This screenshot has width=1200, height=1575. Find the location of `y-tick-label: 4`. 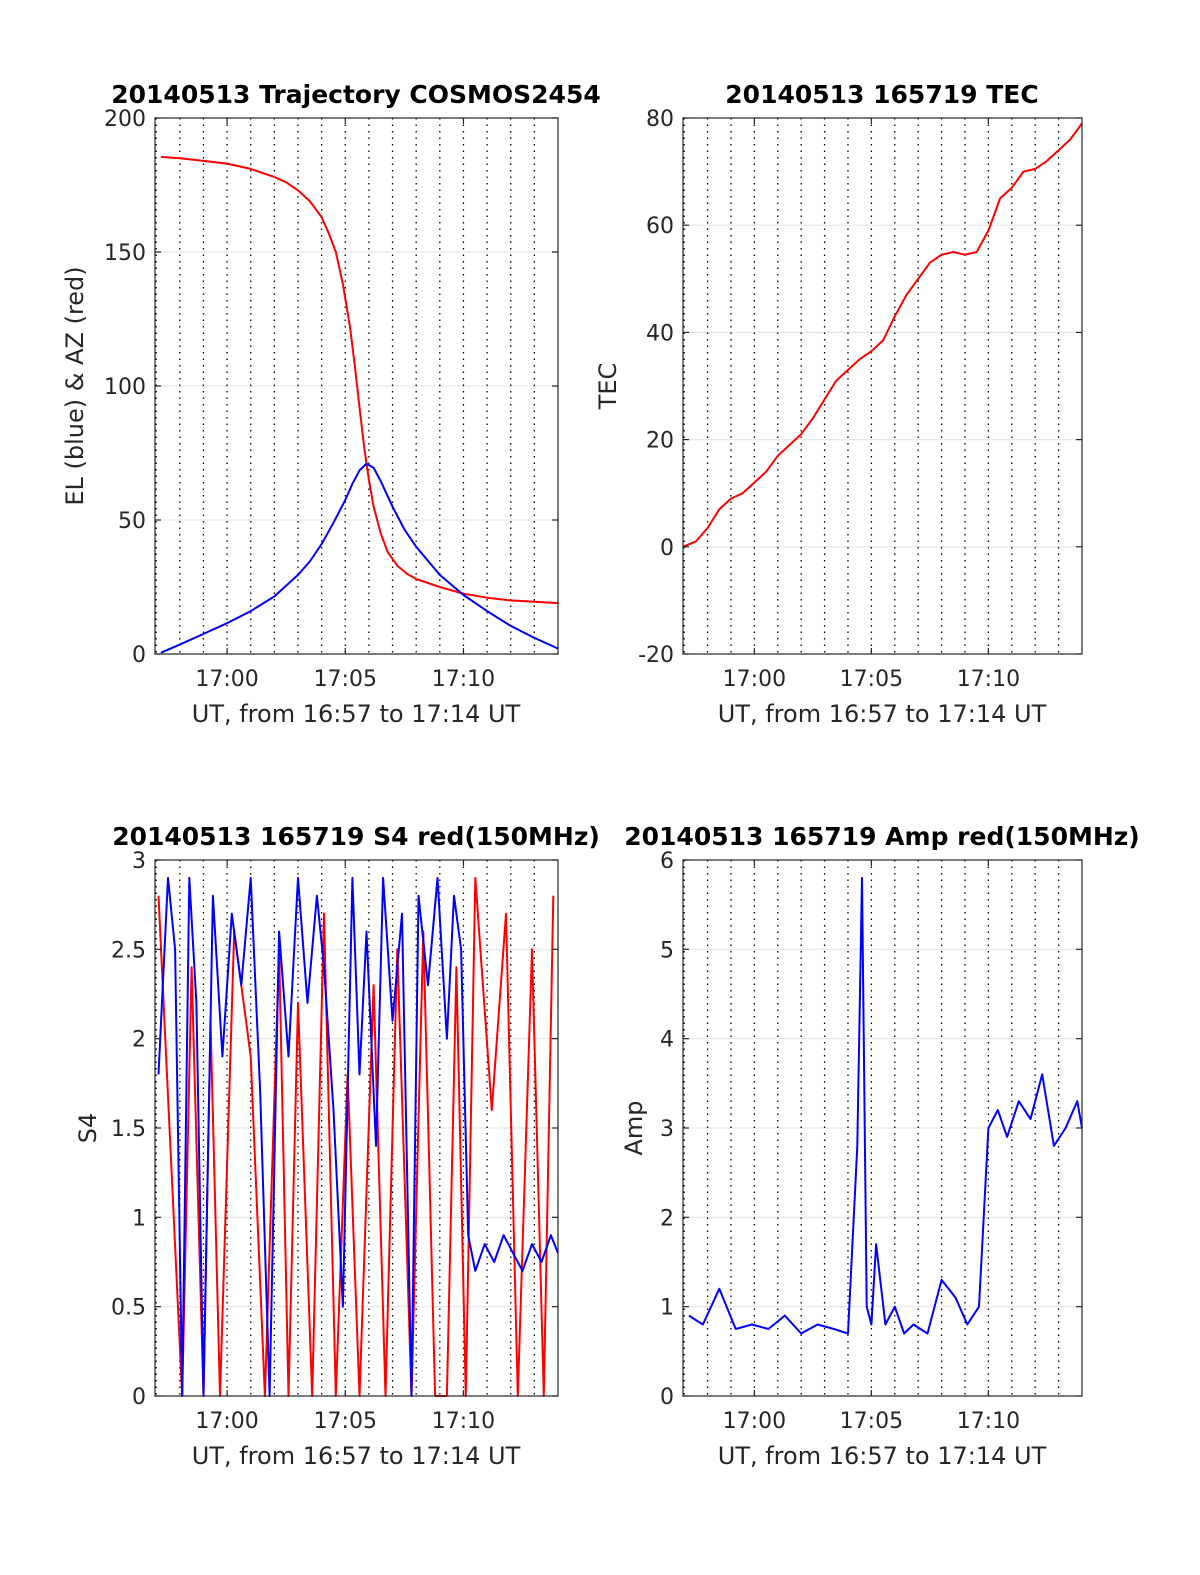

y-tick-label: 4 is located at coordinates (667, 1040).